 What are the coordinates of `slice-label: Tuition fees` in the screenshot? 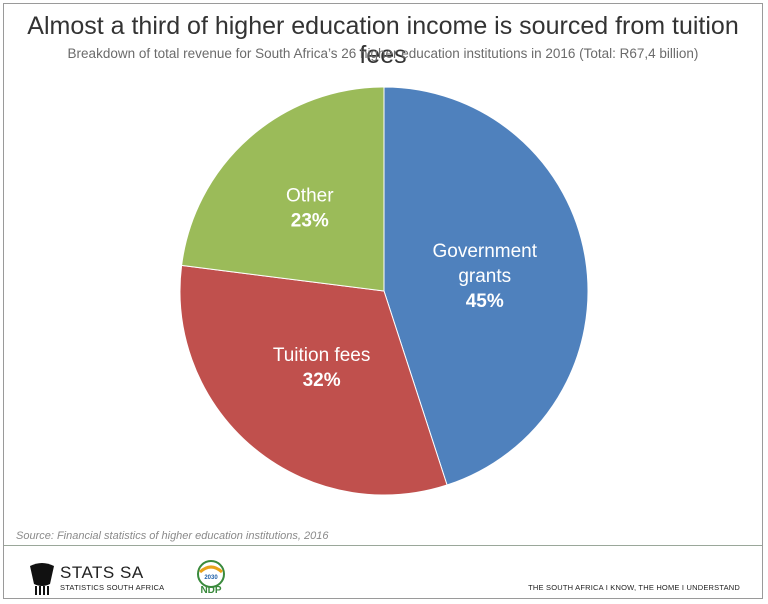 It's located at (322, 355).